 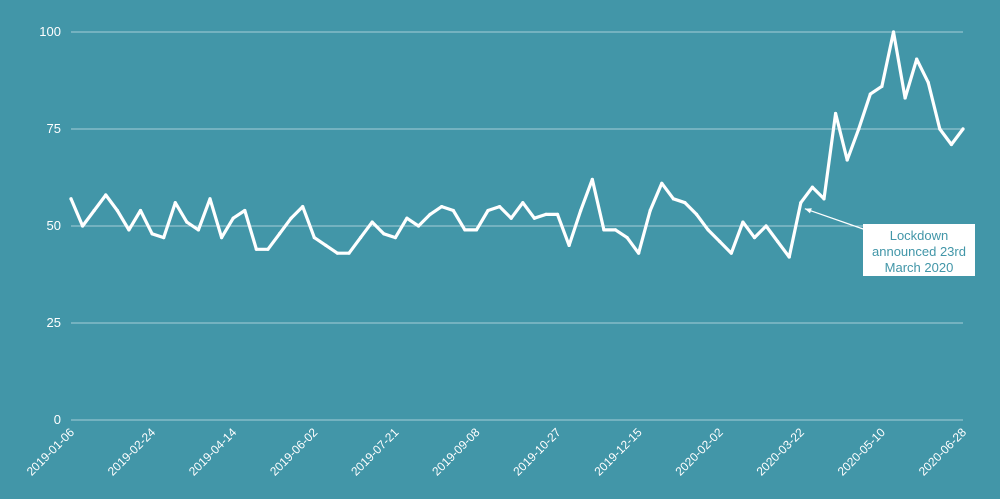 I want to click on x-tick-label: 2019-01-06, so click(x=51, y=452).